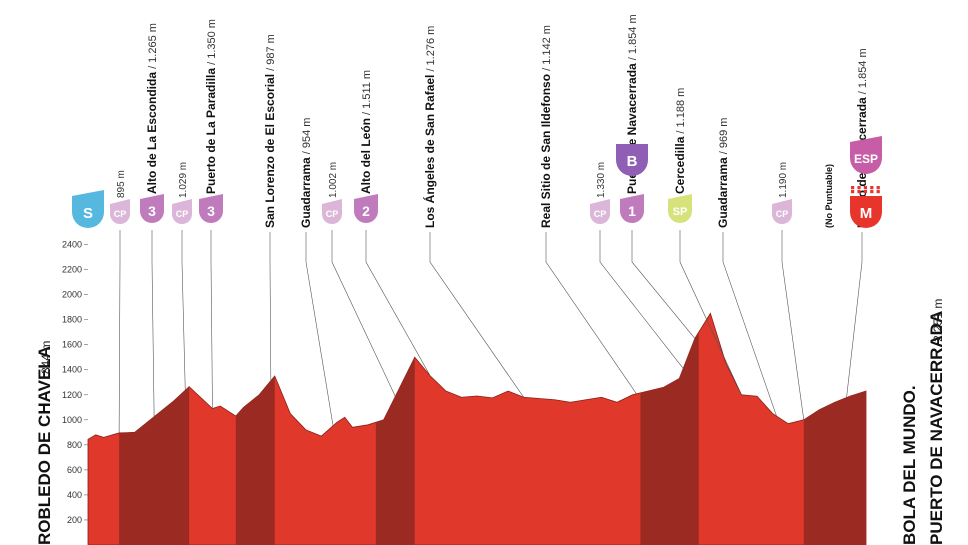  I want to click on waypoint-altitude: 895 m, so click(121, 184).